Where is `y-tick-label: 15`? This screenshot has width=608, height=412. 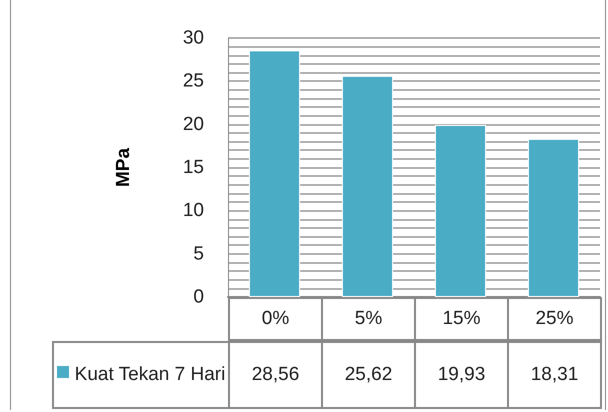 y-tick-label: 15 is located at coordinates (193, 167).